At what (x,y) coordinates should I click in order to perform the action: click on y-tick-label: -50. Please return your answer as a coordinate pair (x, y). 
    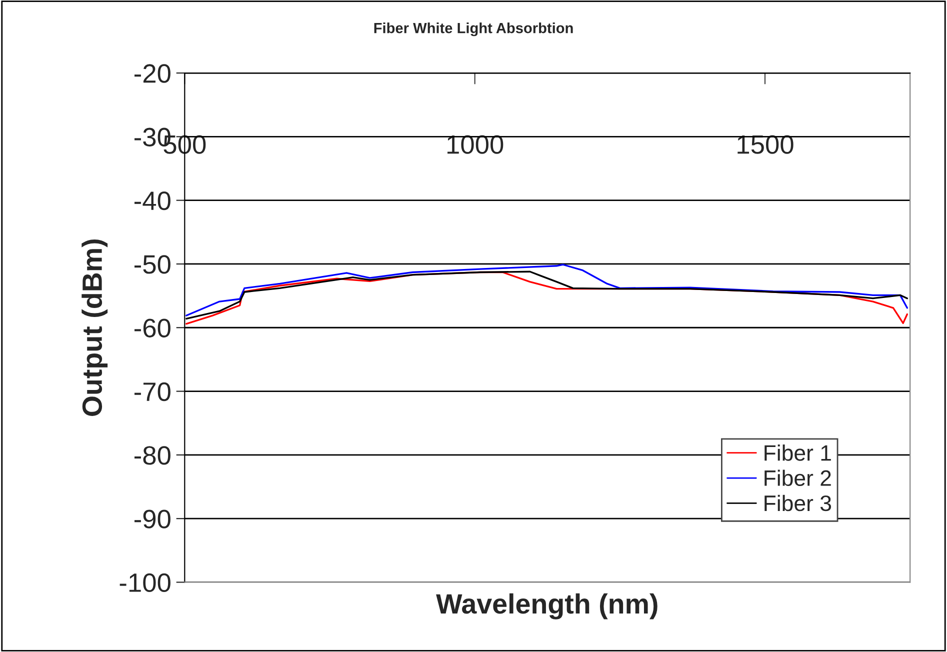
    Looking at the image, I should click on (152, 264).